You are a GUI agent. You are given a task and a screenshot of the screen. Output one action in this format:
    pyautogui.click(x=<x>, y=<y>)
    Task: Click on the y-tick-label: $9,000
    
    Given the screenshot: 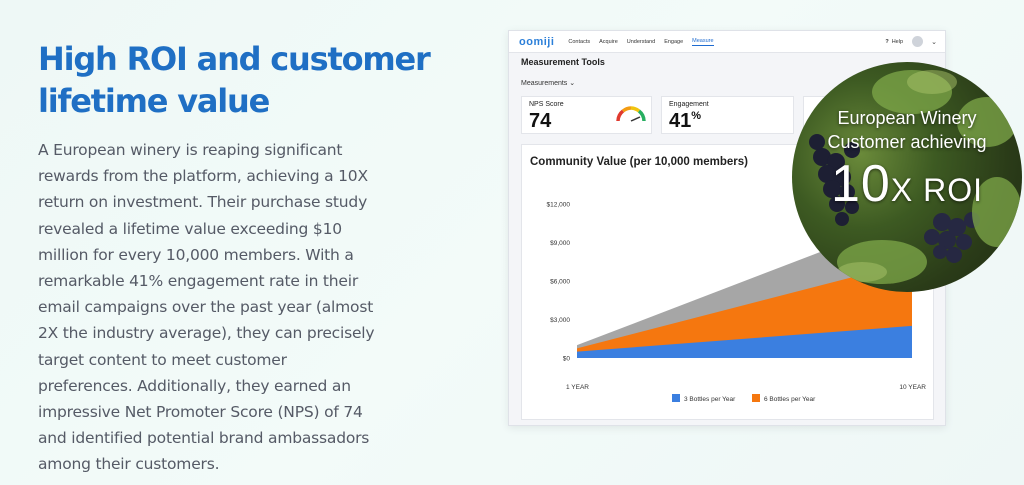 What is the action you would take?
    pyautogui.click(x=560, y=243)
    